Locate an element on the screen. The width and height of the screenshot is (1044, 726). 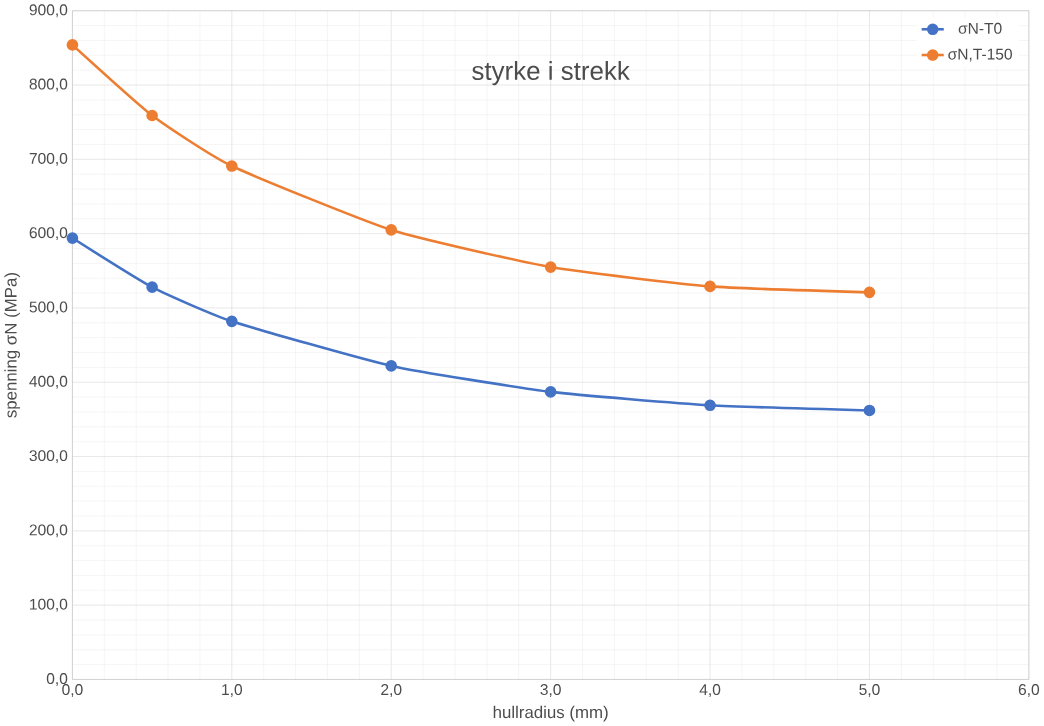
legend-label: σN-T0 is located at coordinates (980, 28).